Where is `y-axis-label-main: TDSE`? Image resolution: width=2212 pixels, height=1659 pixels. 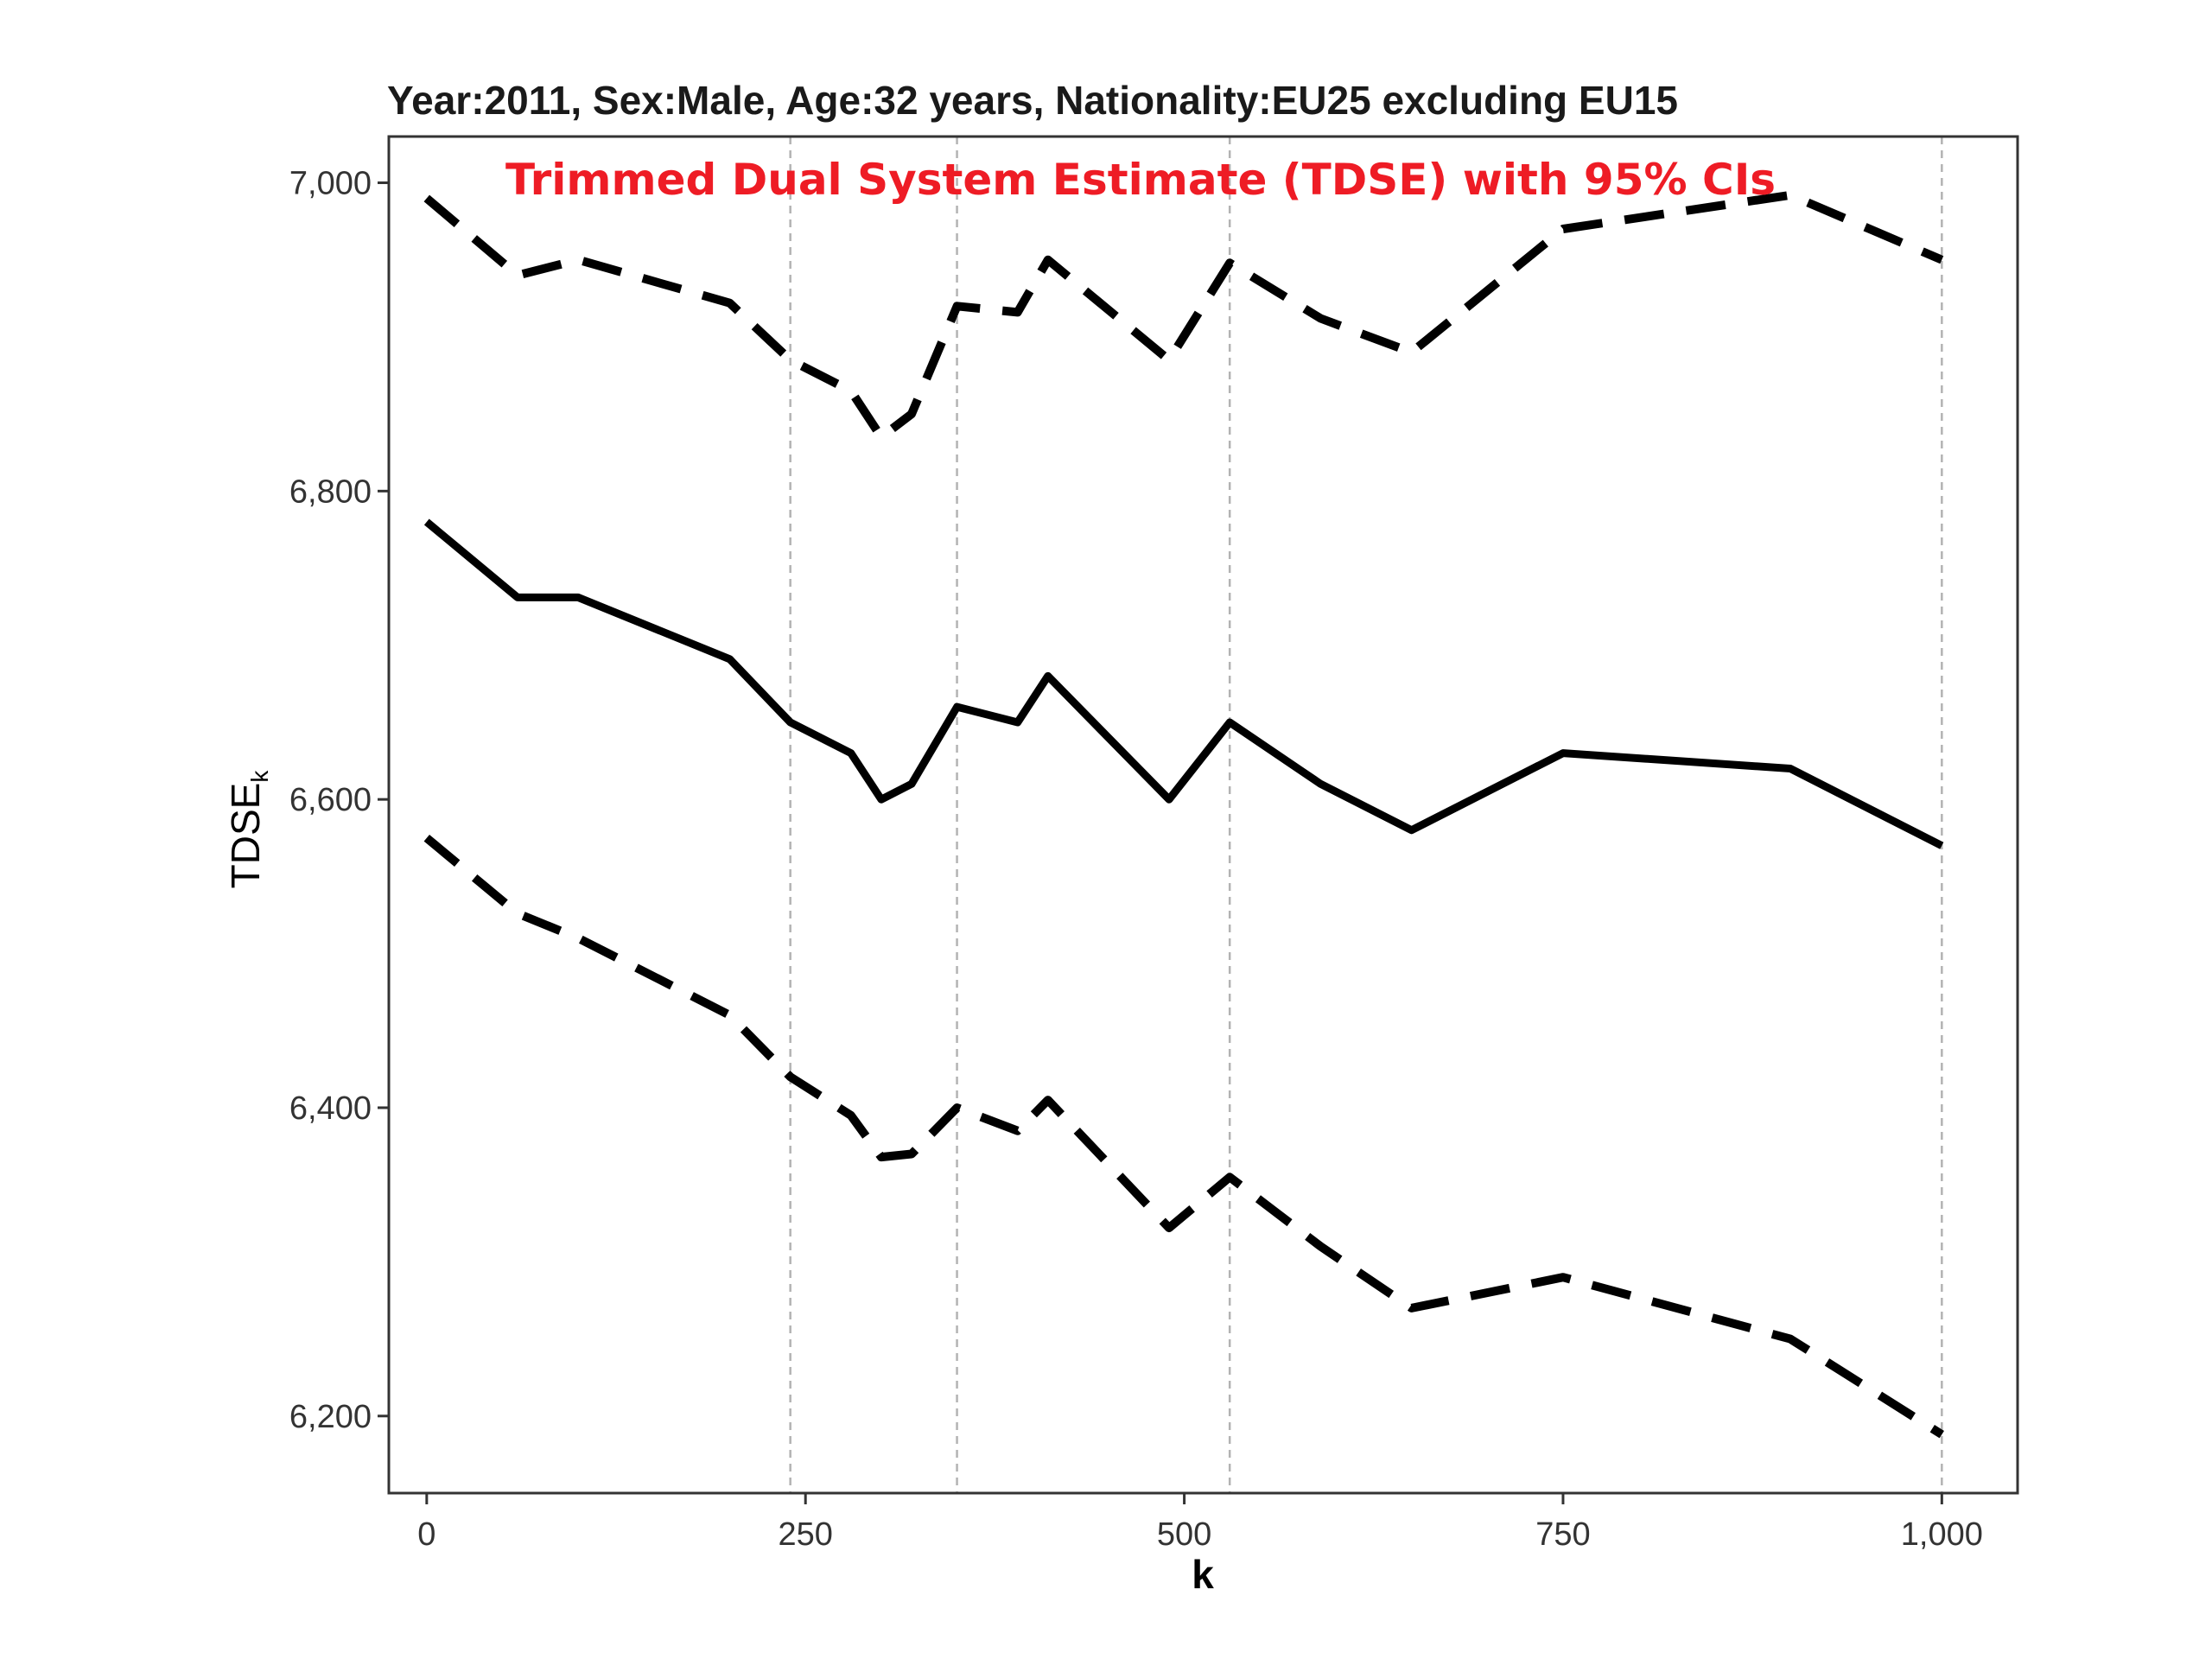
y-axis-label-main: TDSE is located at coordinates (245, 836).